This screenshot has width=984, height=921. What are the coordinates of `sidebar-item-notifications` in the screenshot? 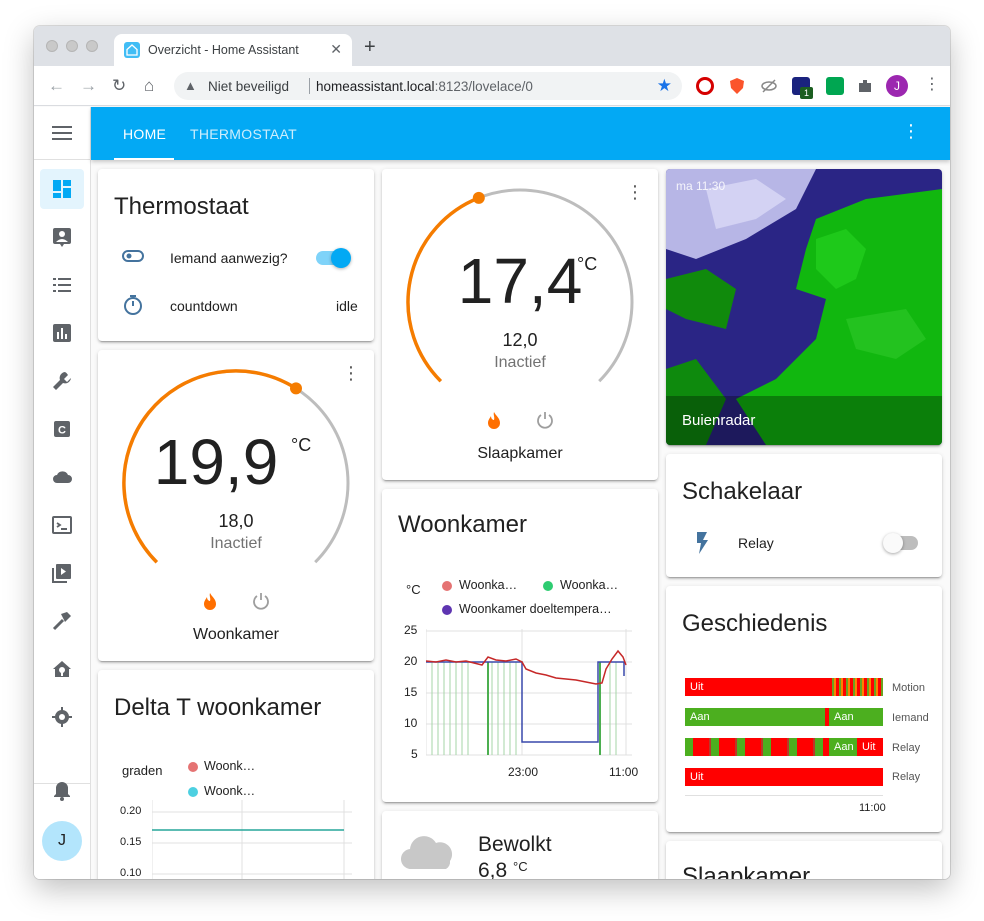 It's located at (62, 791).